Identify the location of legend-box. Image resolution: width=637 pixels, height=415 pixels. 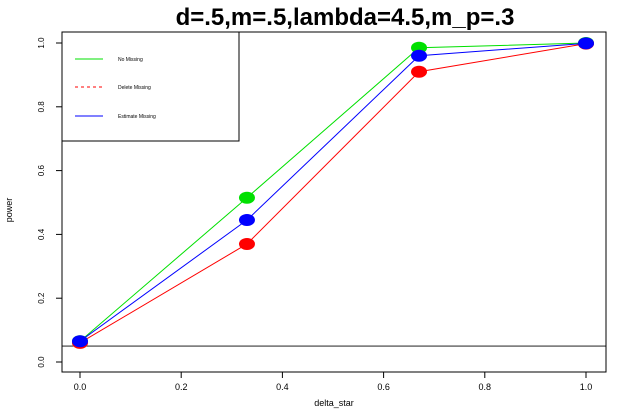
(150, 86).